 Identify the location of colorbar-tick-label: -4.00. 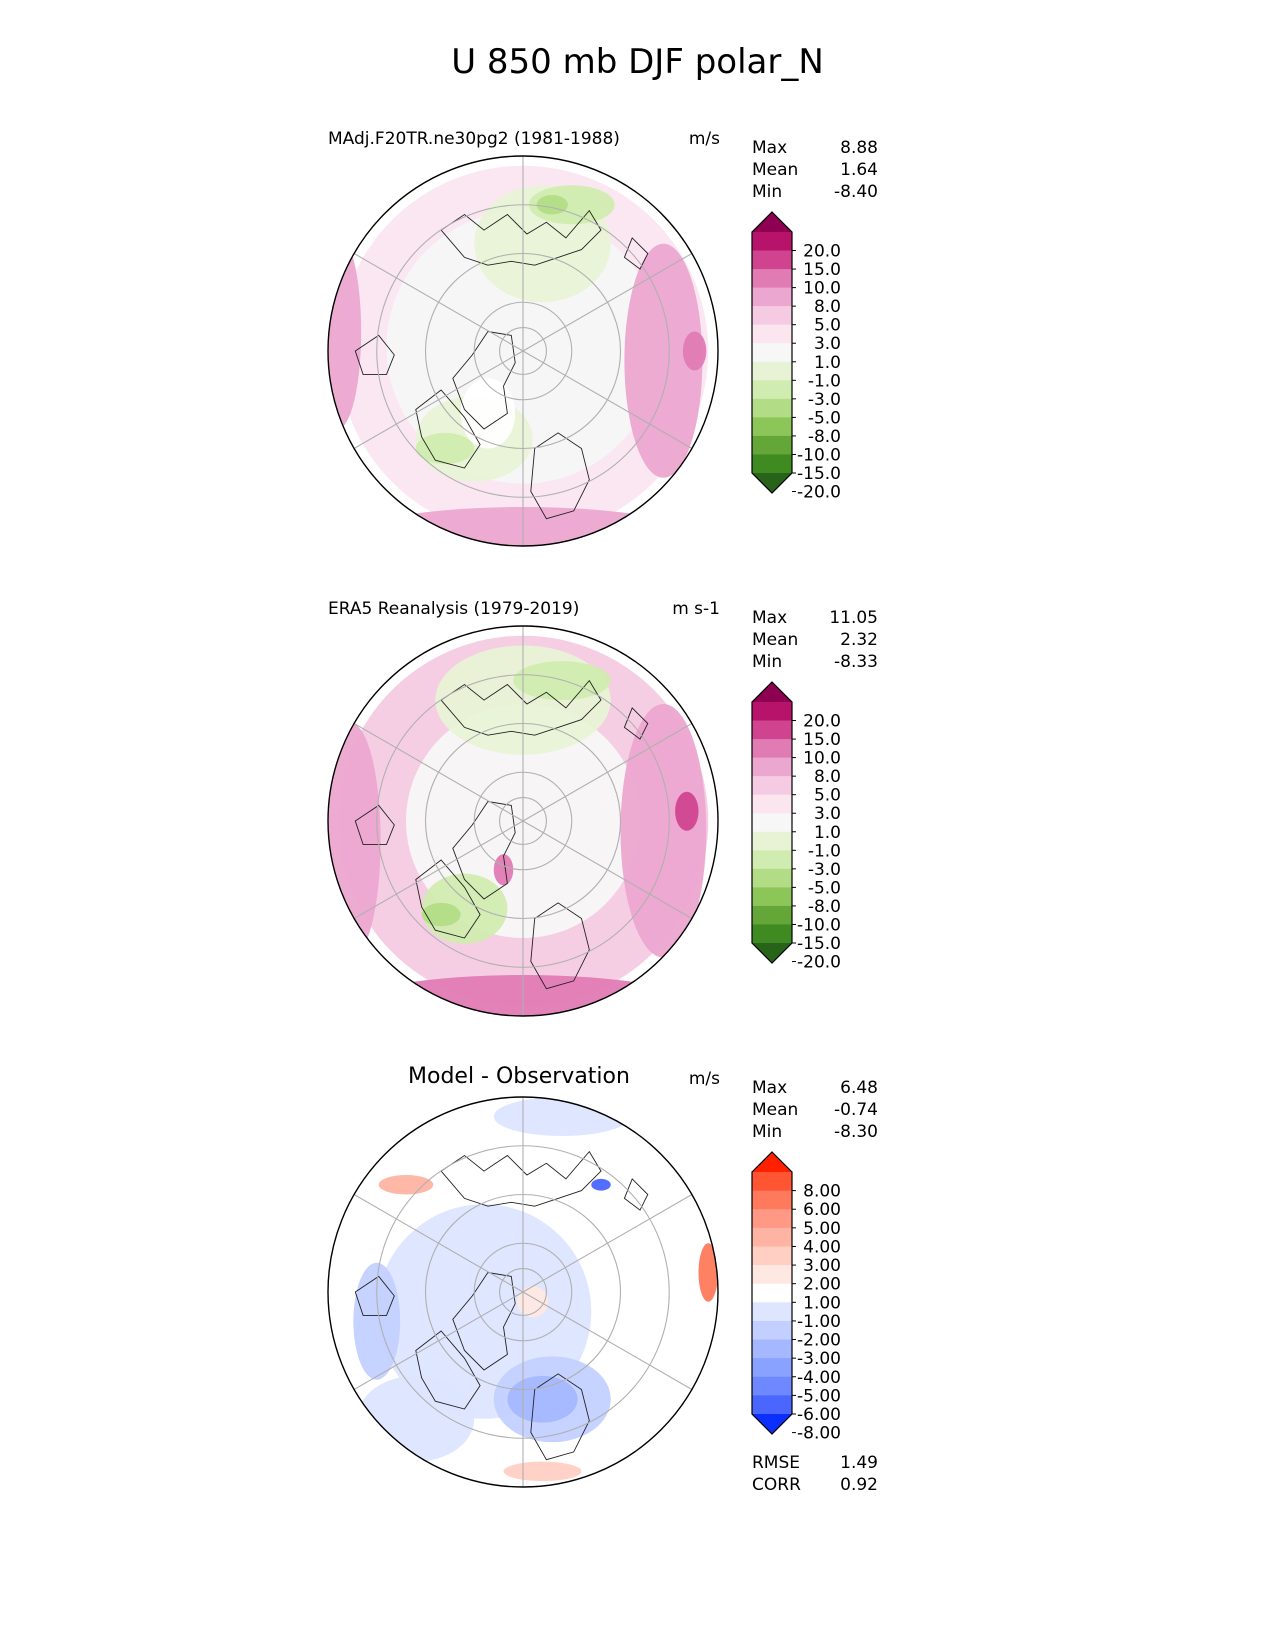
(819, 1378).